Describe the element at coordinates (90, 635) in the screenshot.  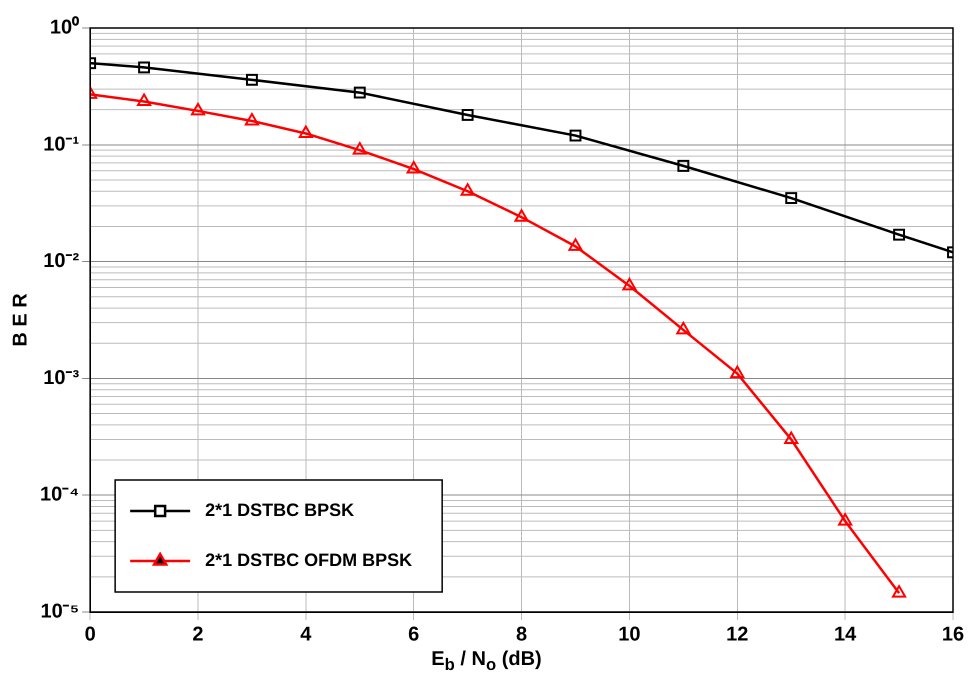
I see `x-tick-label: 0` at that location.